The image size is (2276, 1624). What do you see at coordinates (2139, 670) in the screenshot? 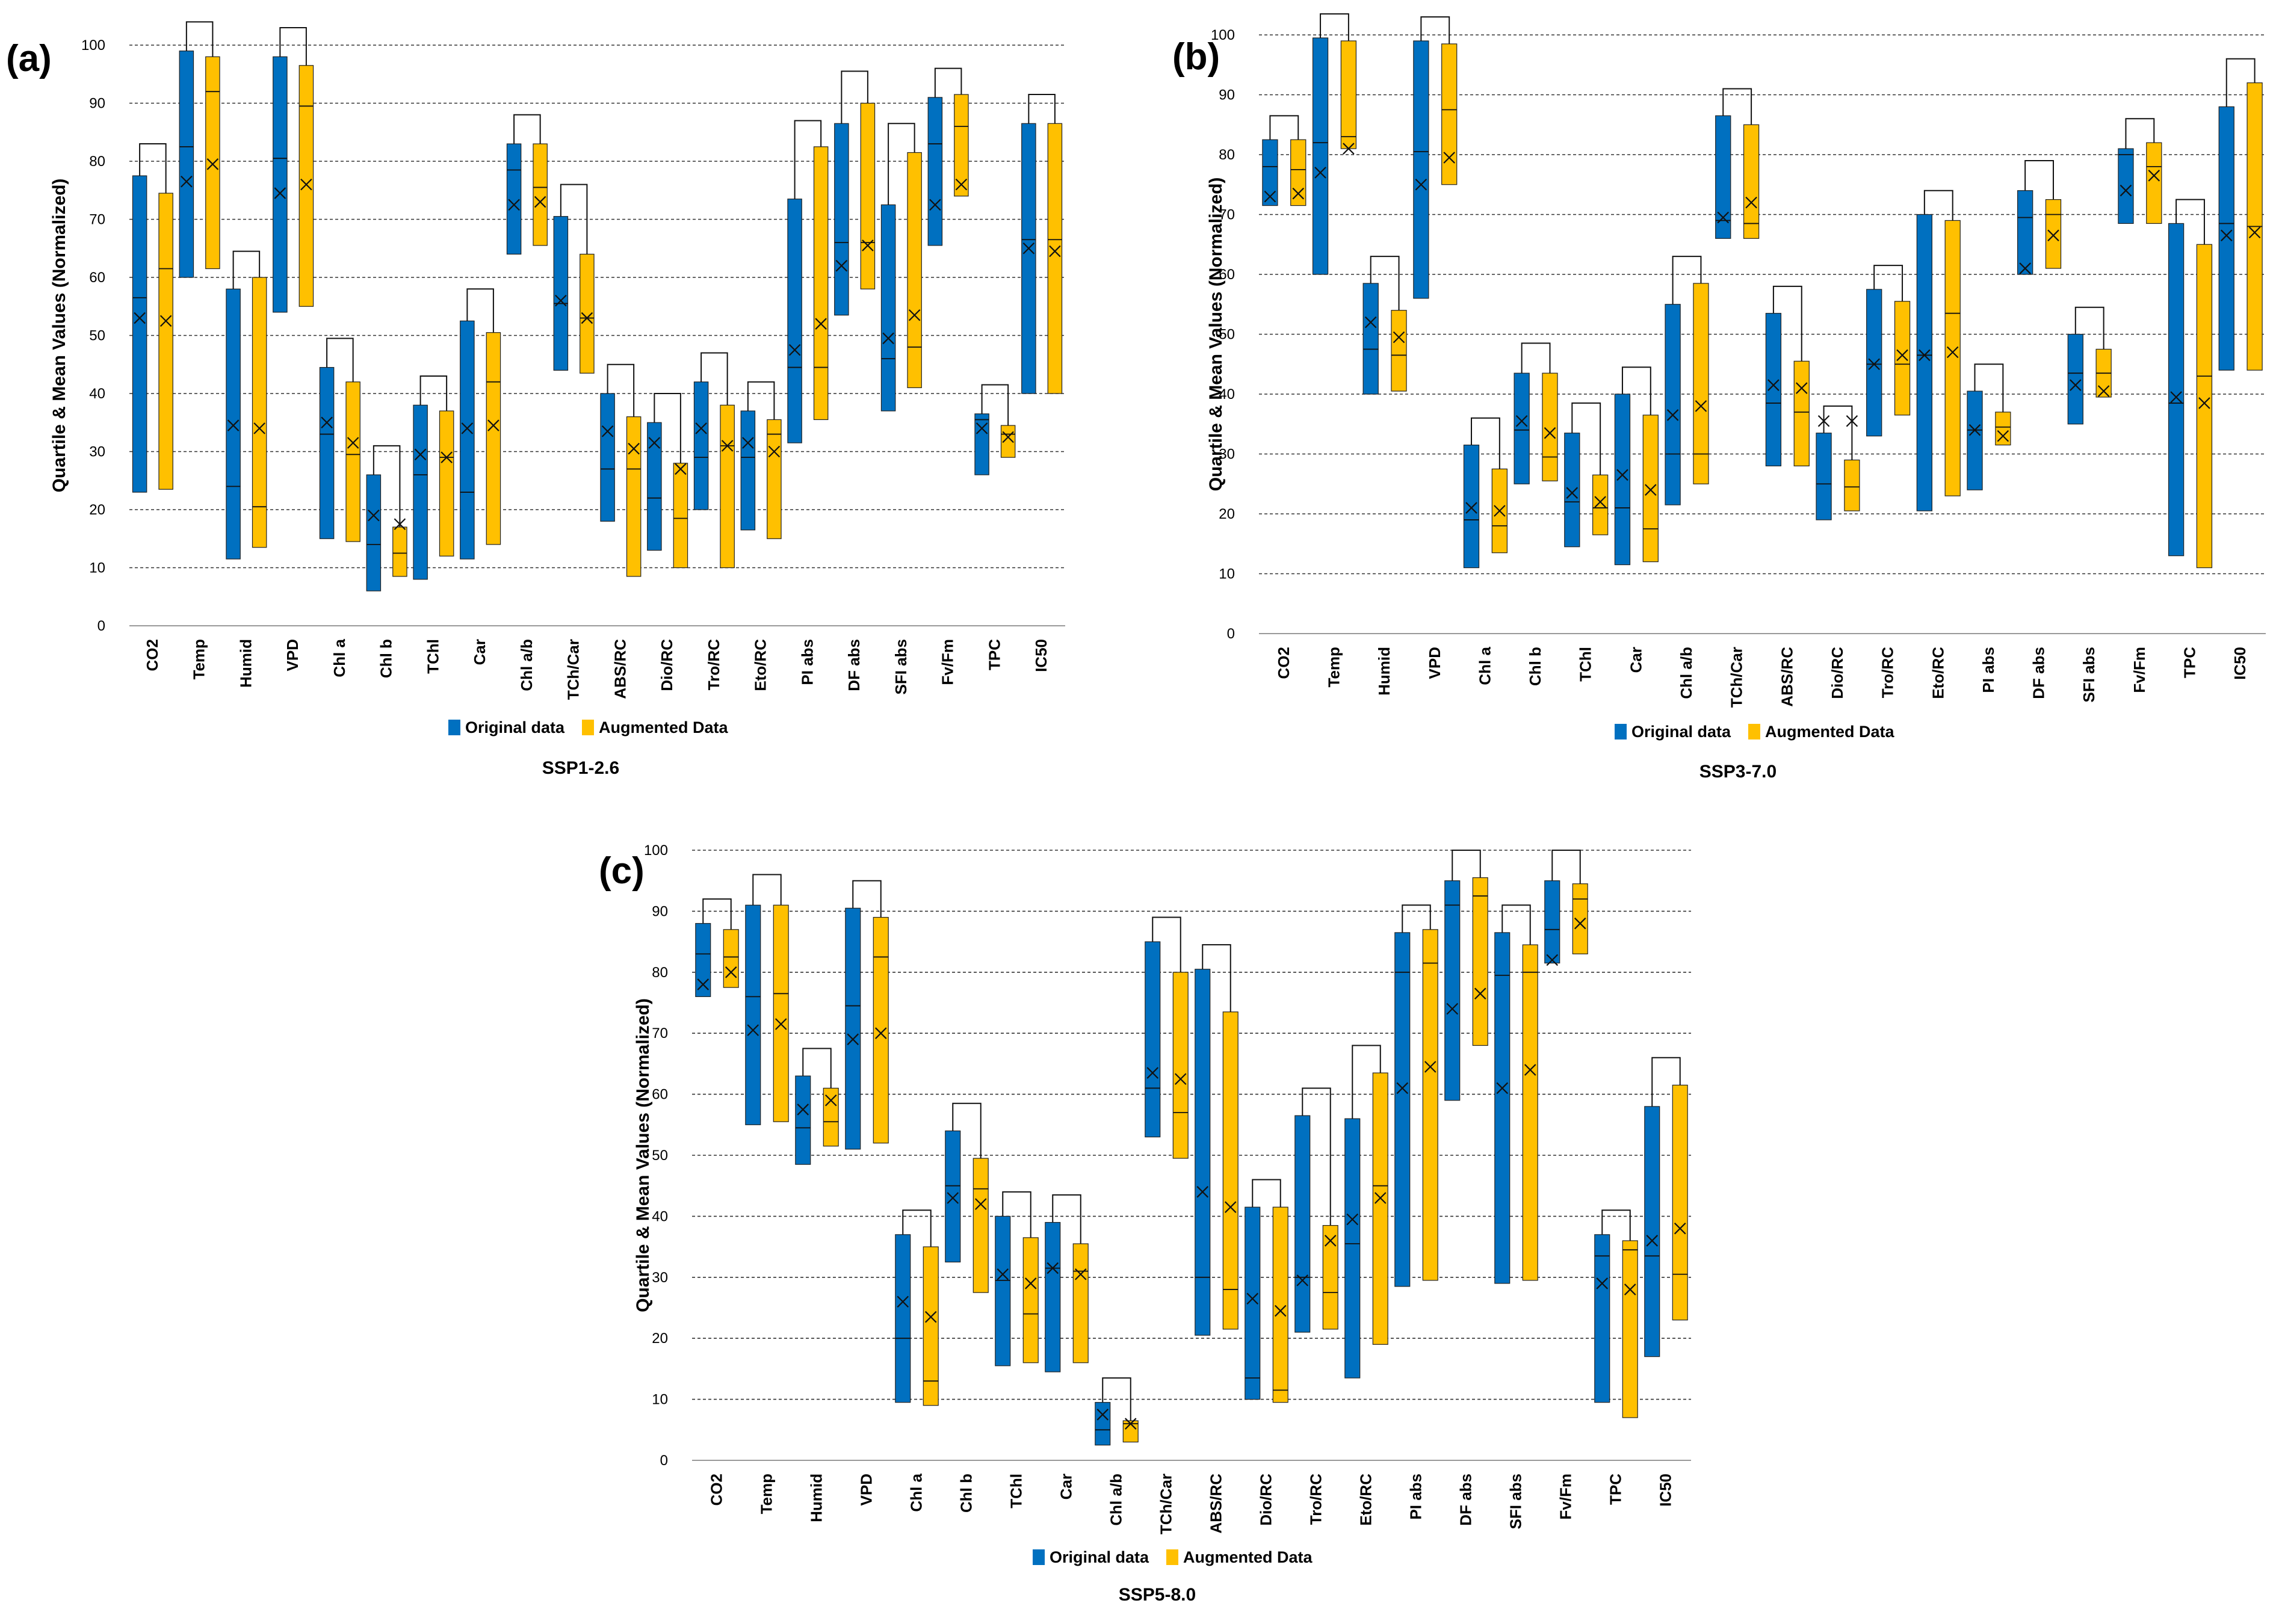
I see `x-tick-label: Fv/Fm` at bounding box center [2139, 670].